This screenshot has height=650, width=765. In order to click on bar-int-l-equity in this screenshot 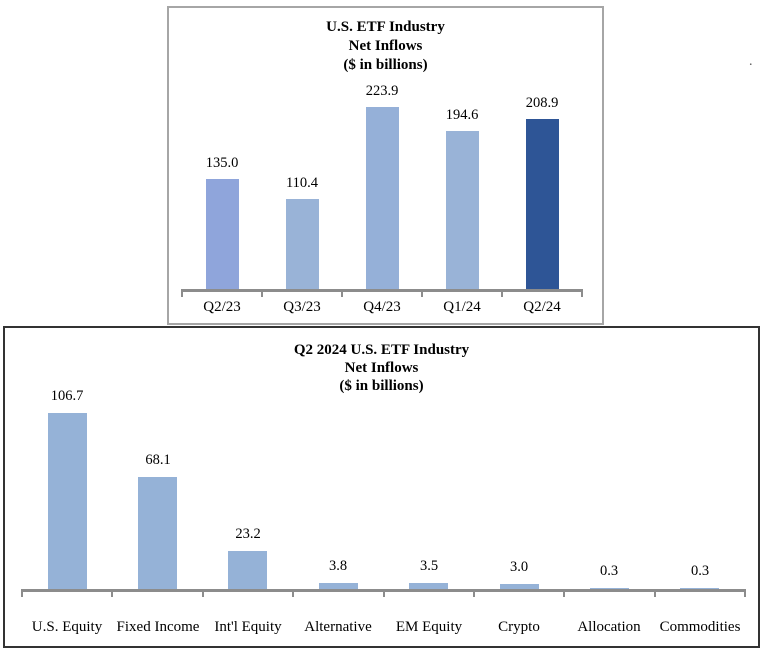, I will do `click(247, 570)`.